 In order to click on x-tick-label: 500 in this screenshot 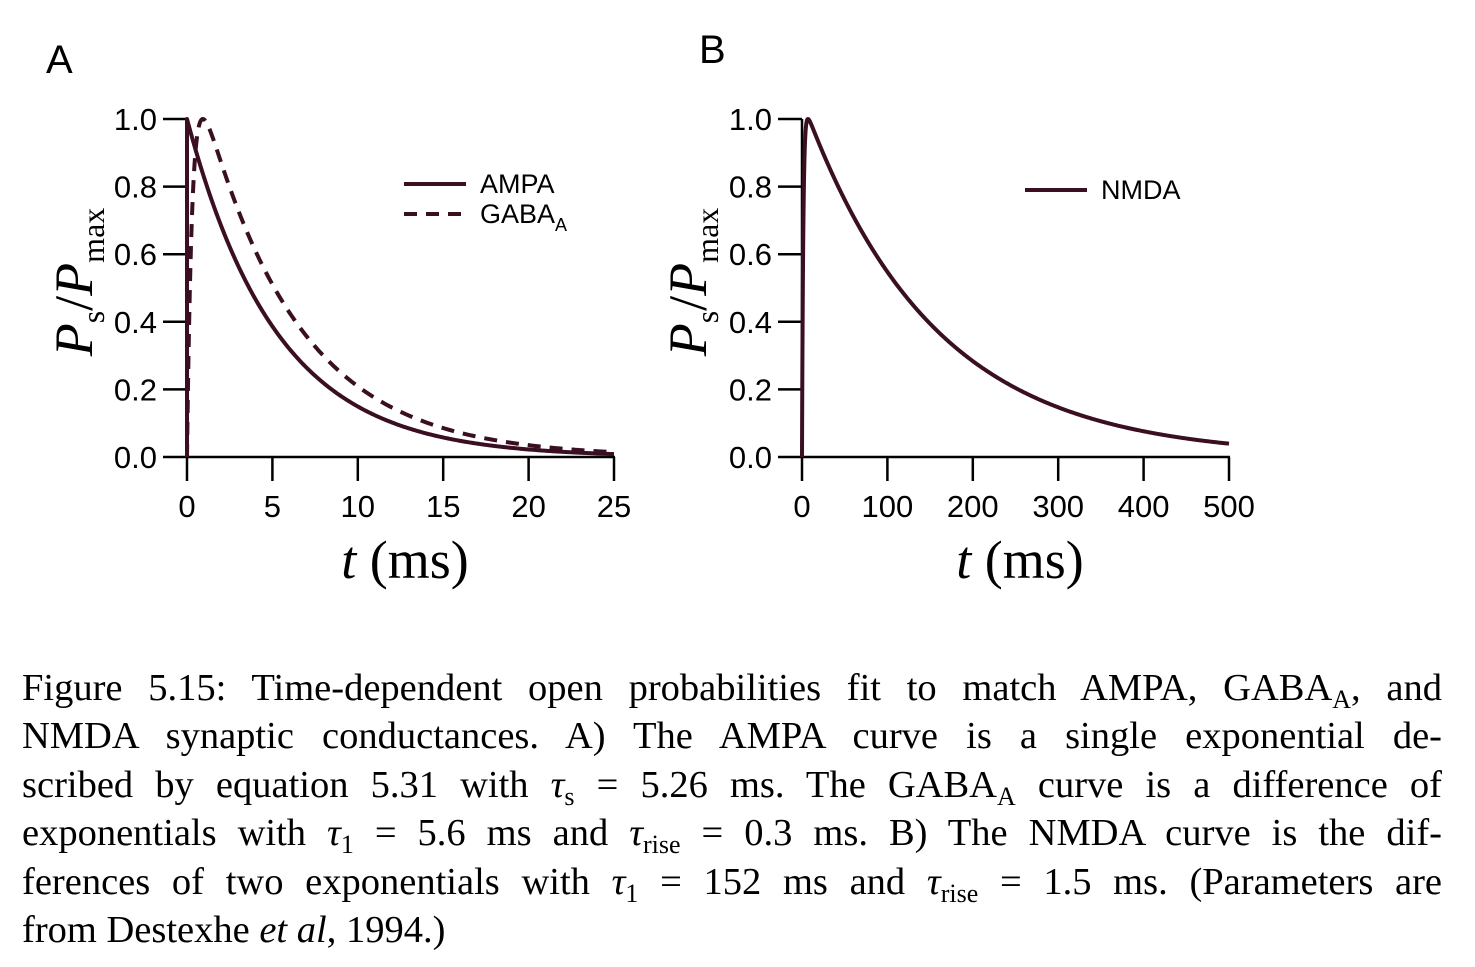, I will do `click(1229, 506)`.